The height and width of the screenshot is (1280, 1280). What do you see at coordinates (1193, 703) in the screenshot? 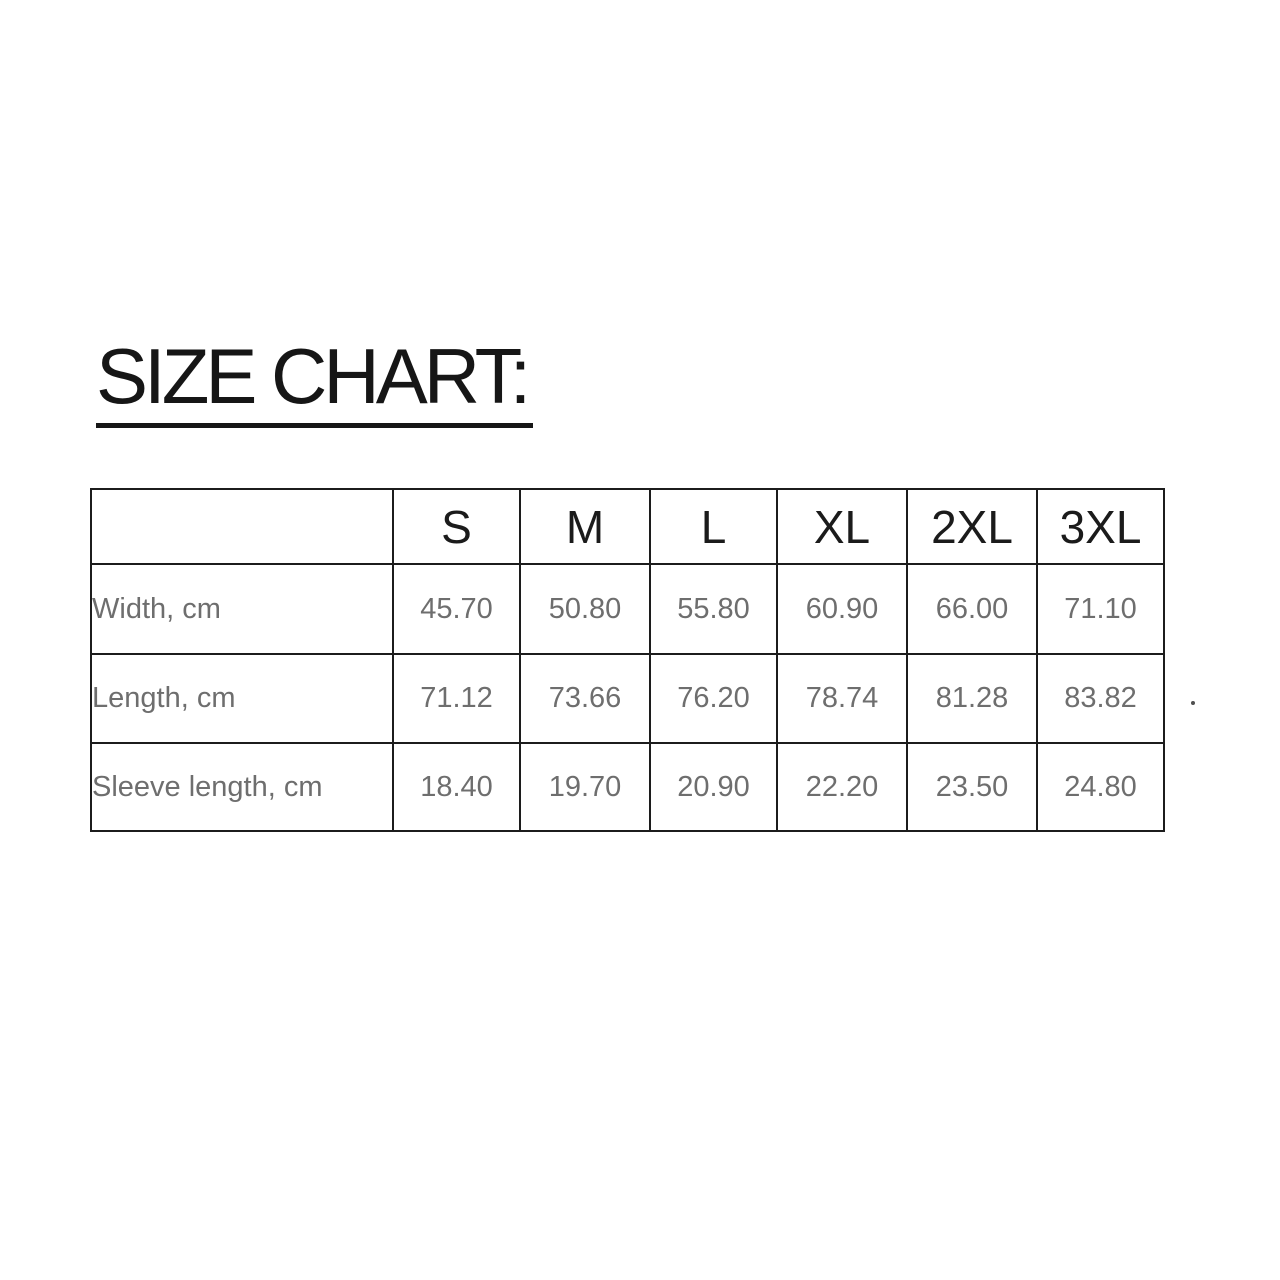
I see `speck-artifact` at bounding box center [1193, 703].